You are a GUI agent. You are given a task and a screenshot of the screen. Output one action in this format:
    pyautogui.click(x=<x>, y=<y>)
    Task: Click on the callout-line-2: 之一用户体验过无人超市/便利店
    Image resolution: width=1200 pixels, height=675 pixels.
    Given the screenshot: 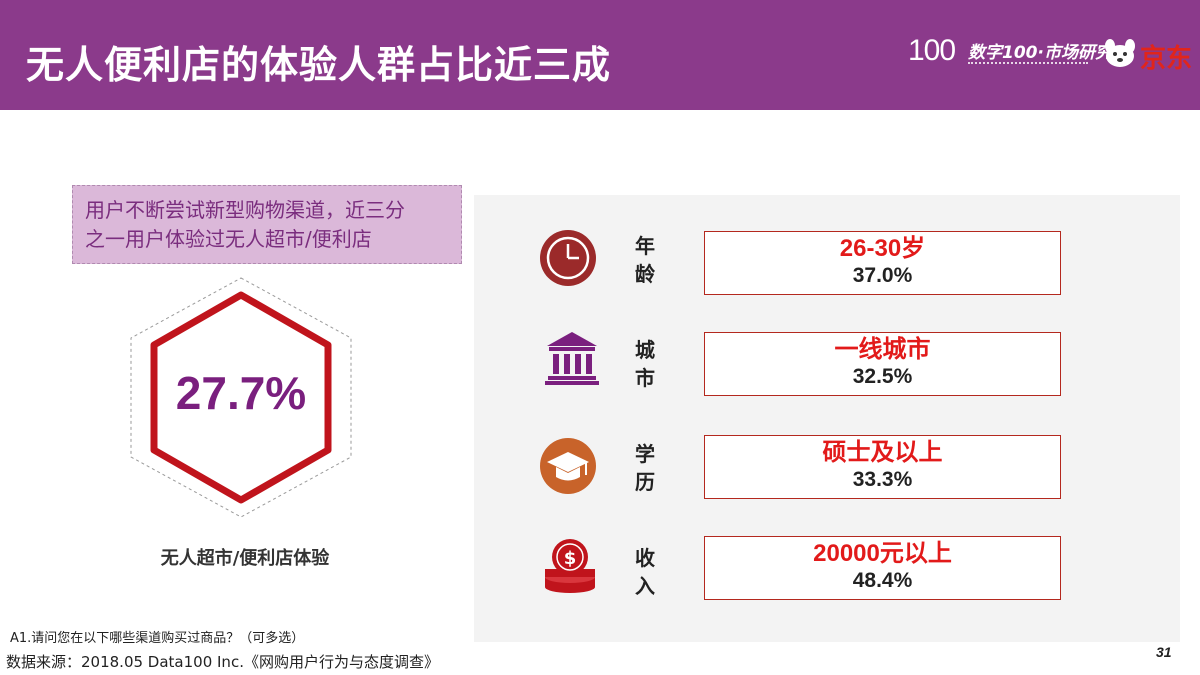 What is the action you would take?
    pyautogui.click(x=228, y=239)
    